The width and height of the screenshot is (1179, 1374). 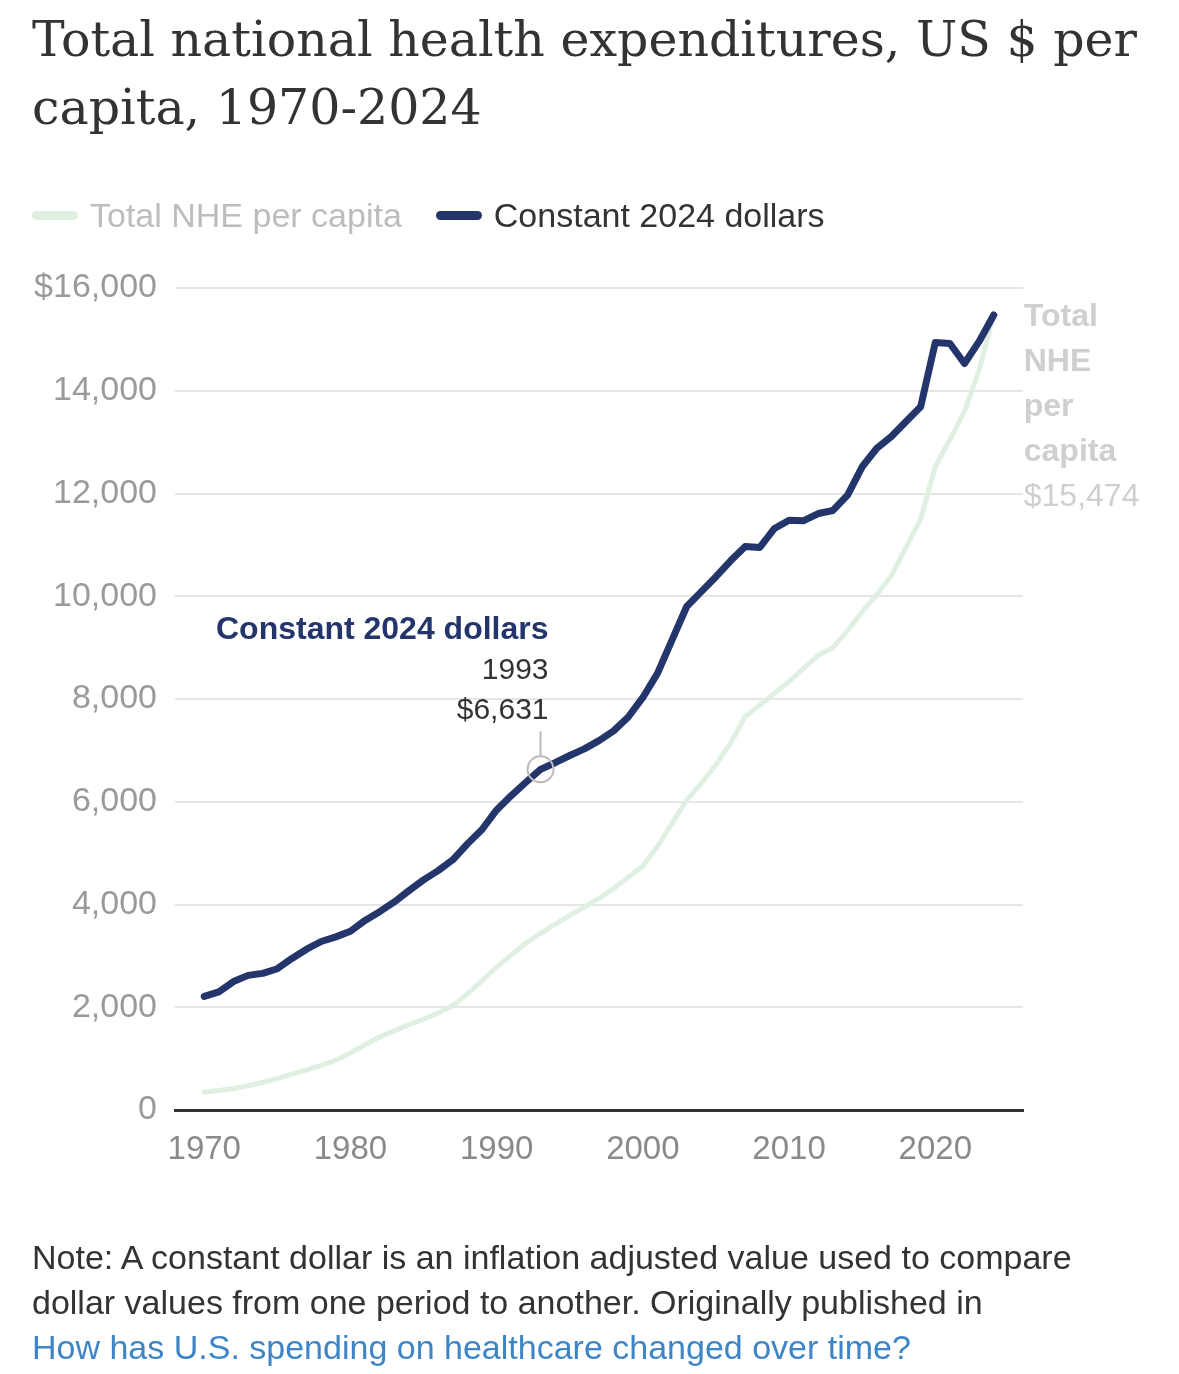 I want to click on legend-label: Constant 2024 dollars, so click(x=659, y=215).